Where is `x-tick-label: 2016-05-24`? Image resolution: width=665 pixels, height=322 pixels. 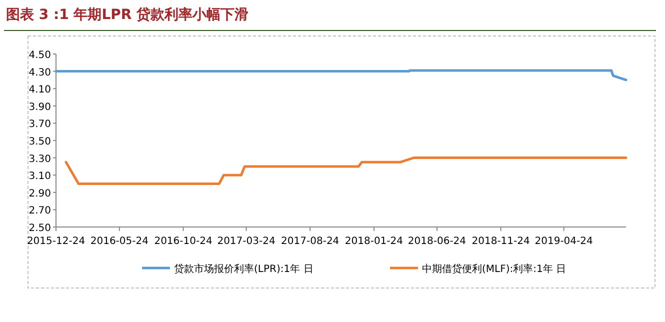
x-tick-label: 2016-05-24 is located at coordinates (119, 241).